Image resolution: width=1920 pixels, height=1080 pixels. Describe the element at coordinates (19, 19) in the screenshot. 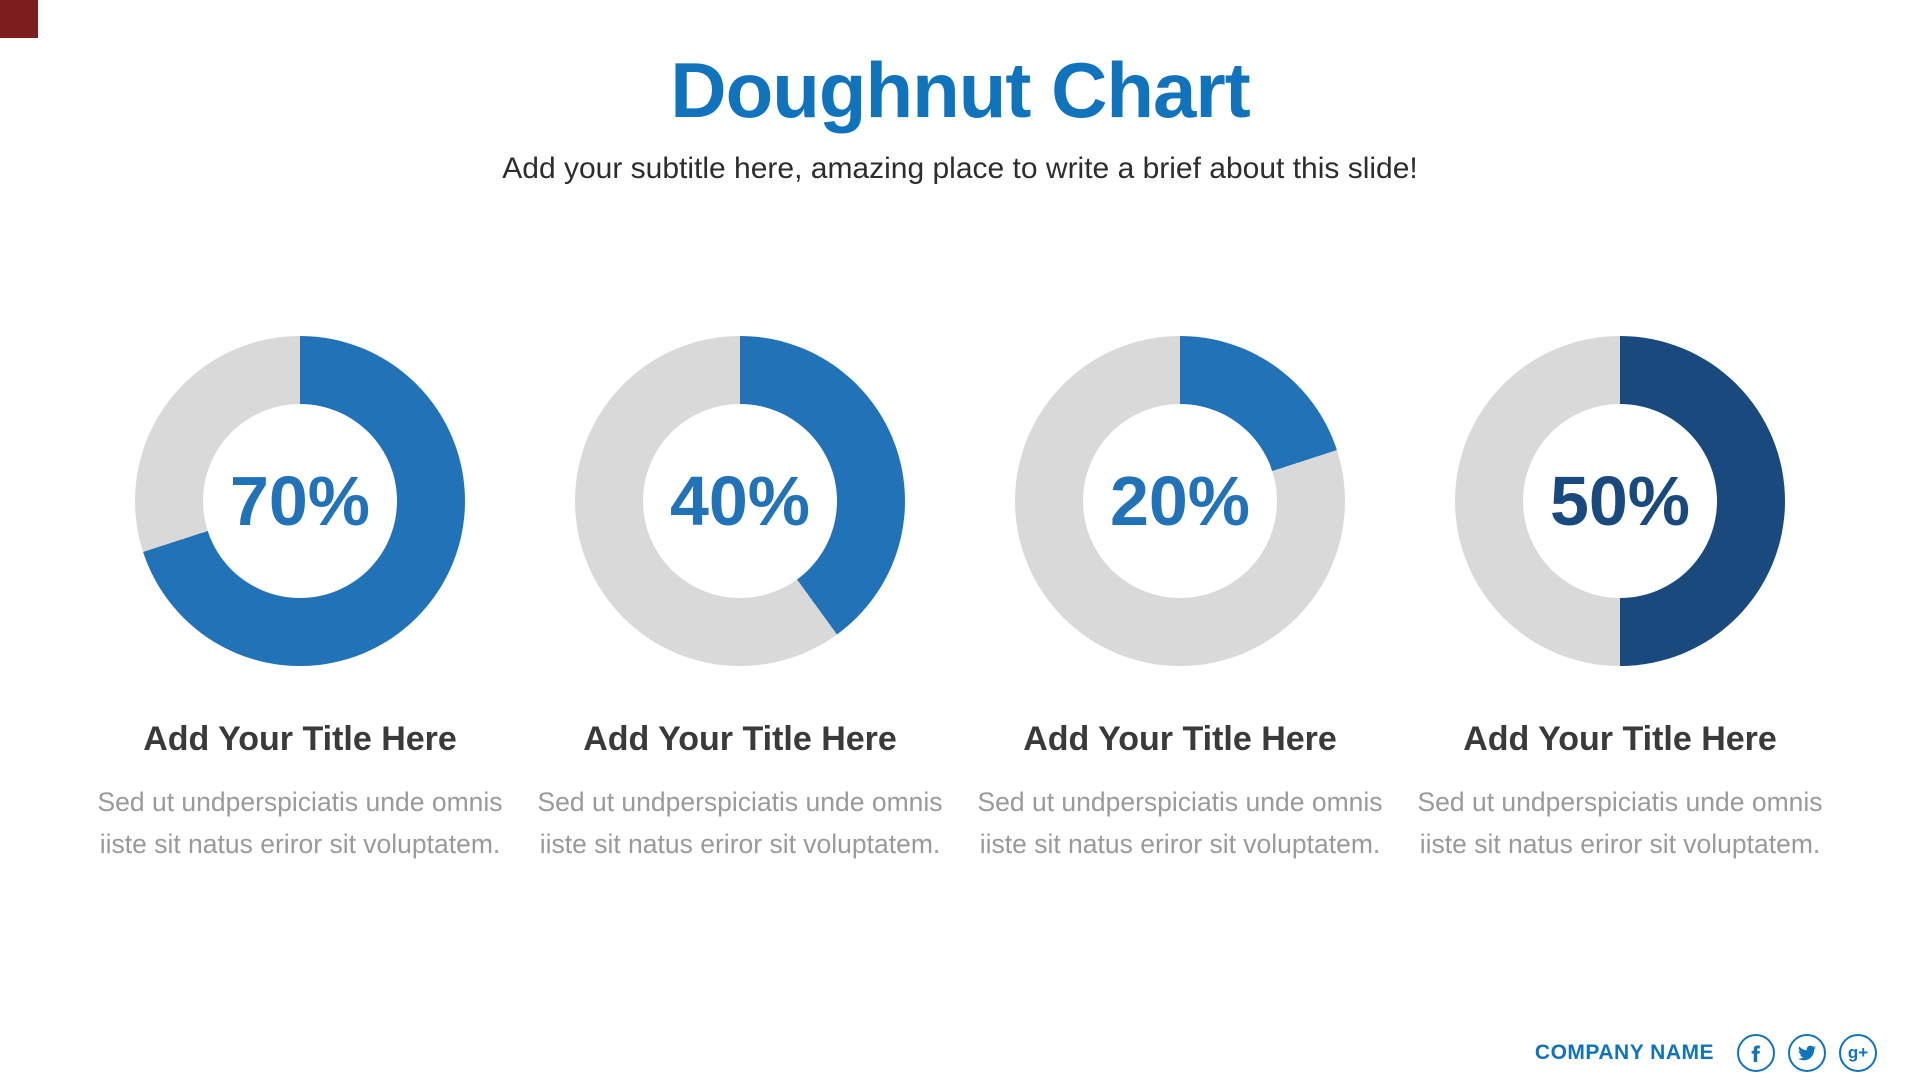

I see `corner-accent` at that location.